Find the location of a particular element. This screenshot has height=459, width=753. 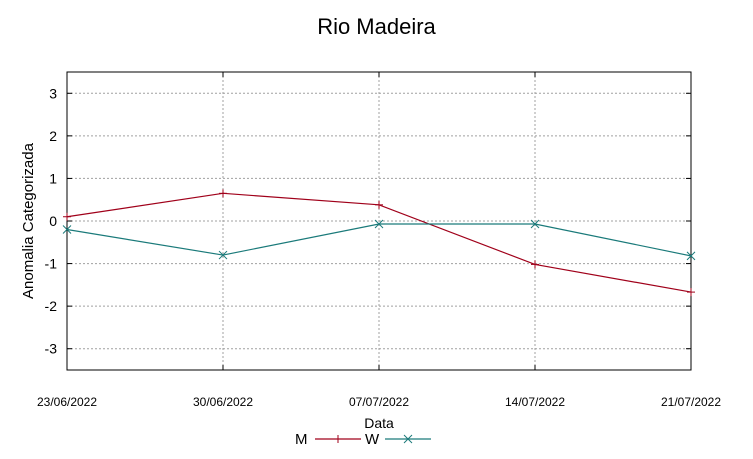

chart-title: Rio Madeira is located at coordinates (376, 26).